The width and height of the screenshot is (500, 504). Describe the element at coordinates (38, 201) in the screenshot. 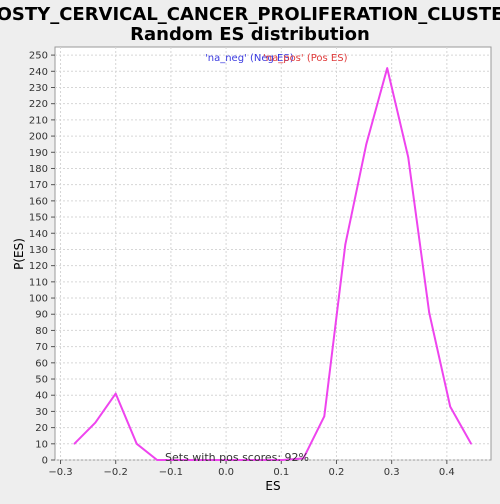

I see `y-tick-label: 160` at that location.